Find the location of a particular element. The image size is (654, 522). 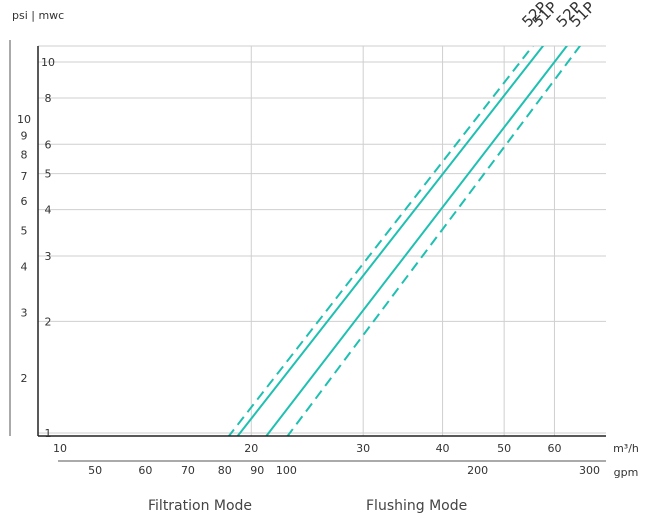

y-tick-label-psi-9: 9 is located at coordinates (24, 136).